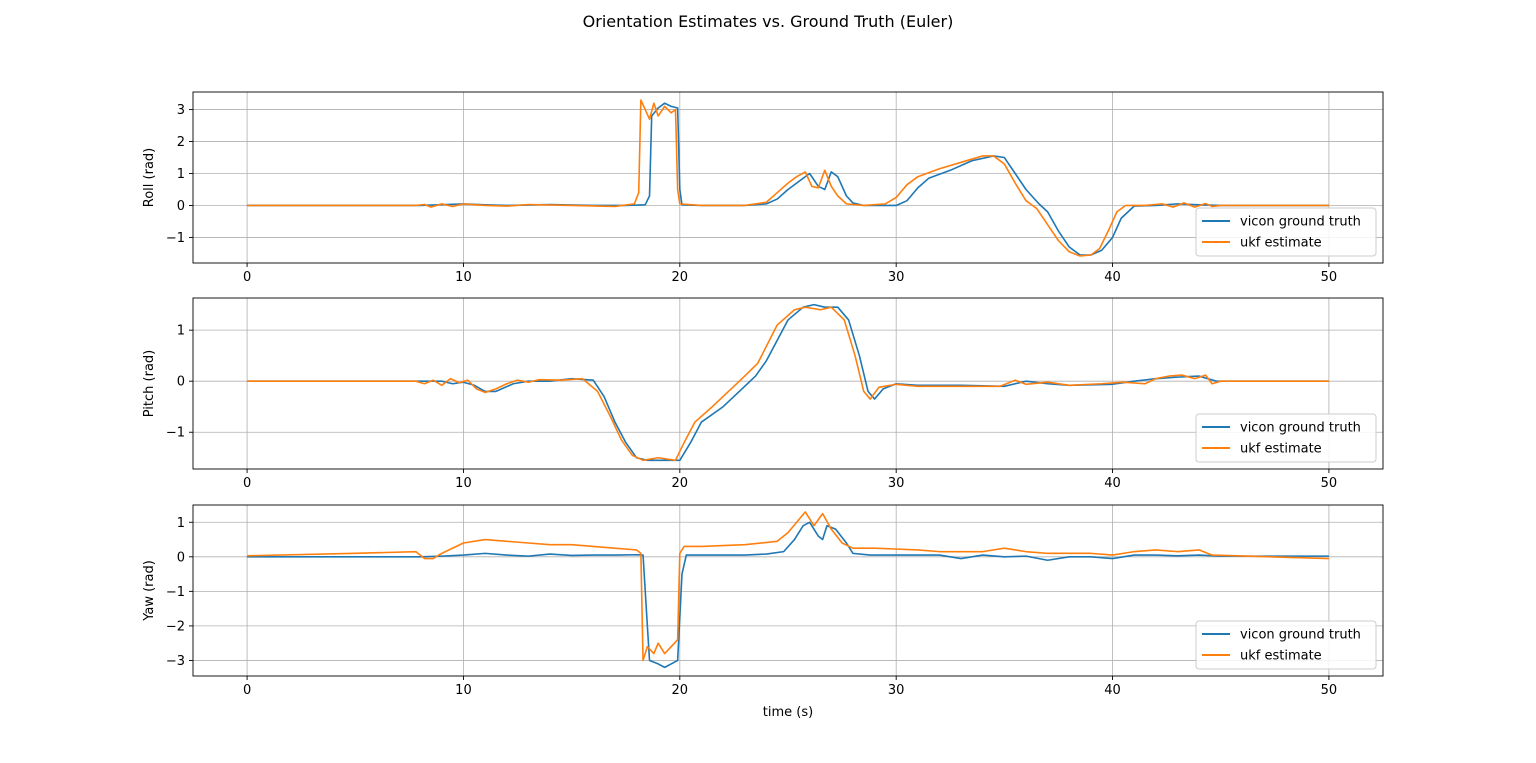 The width and height of the screenshot is (1536, 763). Describe the element at coordinates (149, 177) in the screenshot. I see `y-axis-label: Roll (rad)` at that location.